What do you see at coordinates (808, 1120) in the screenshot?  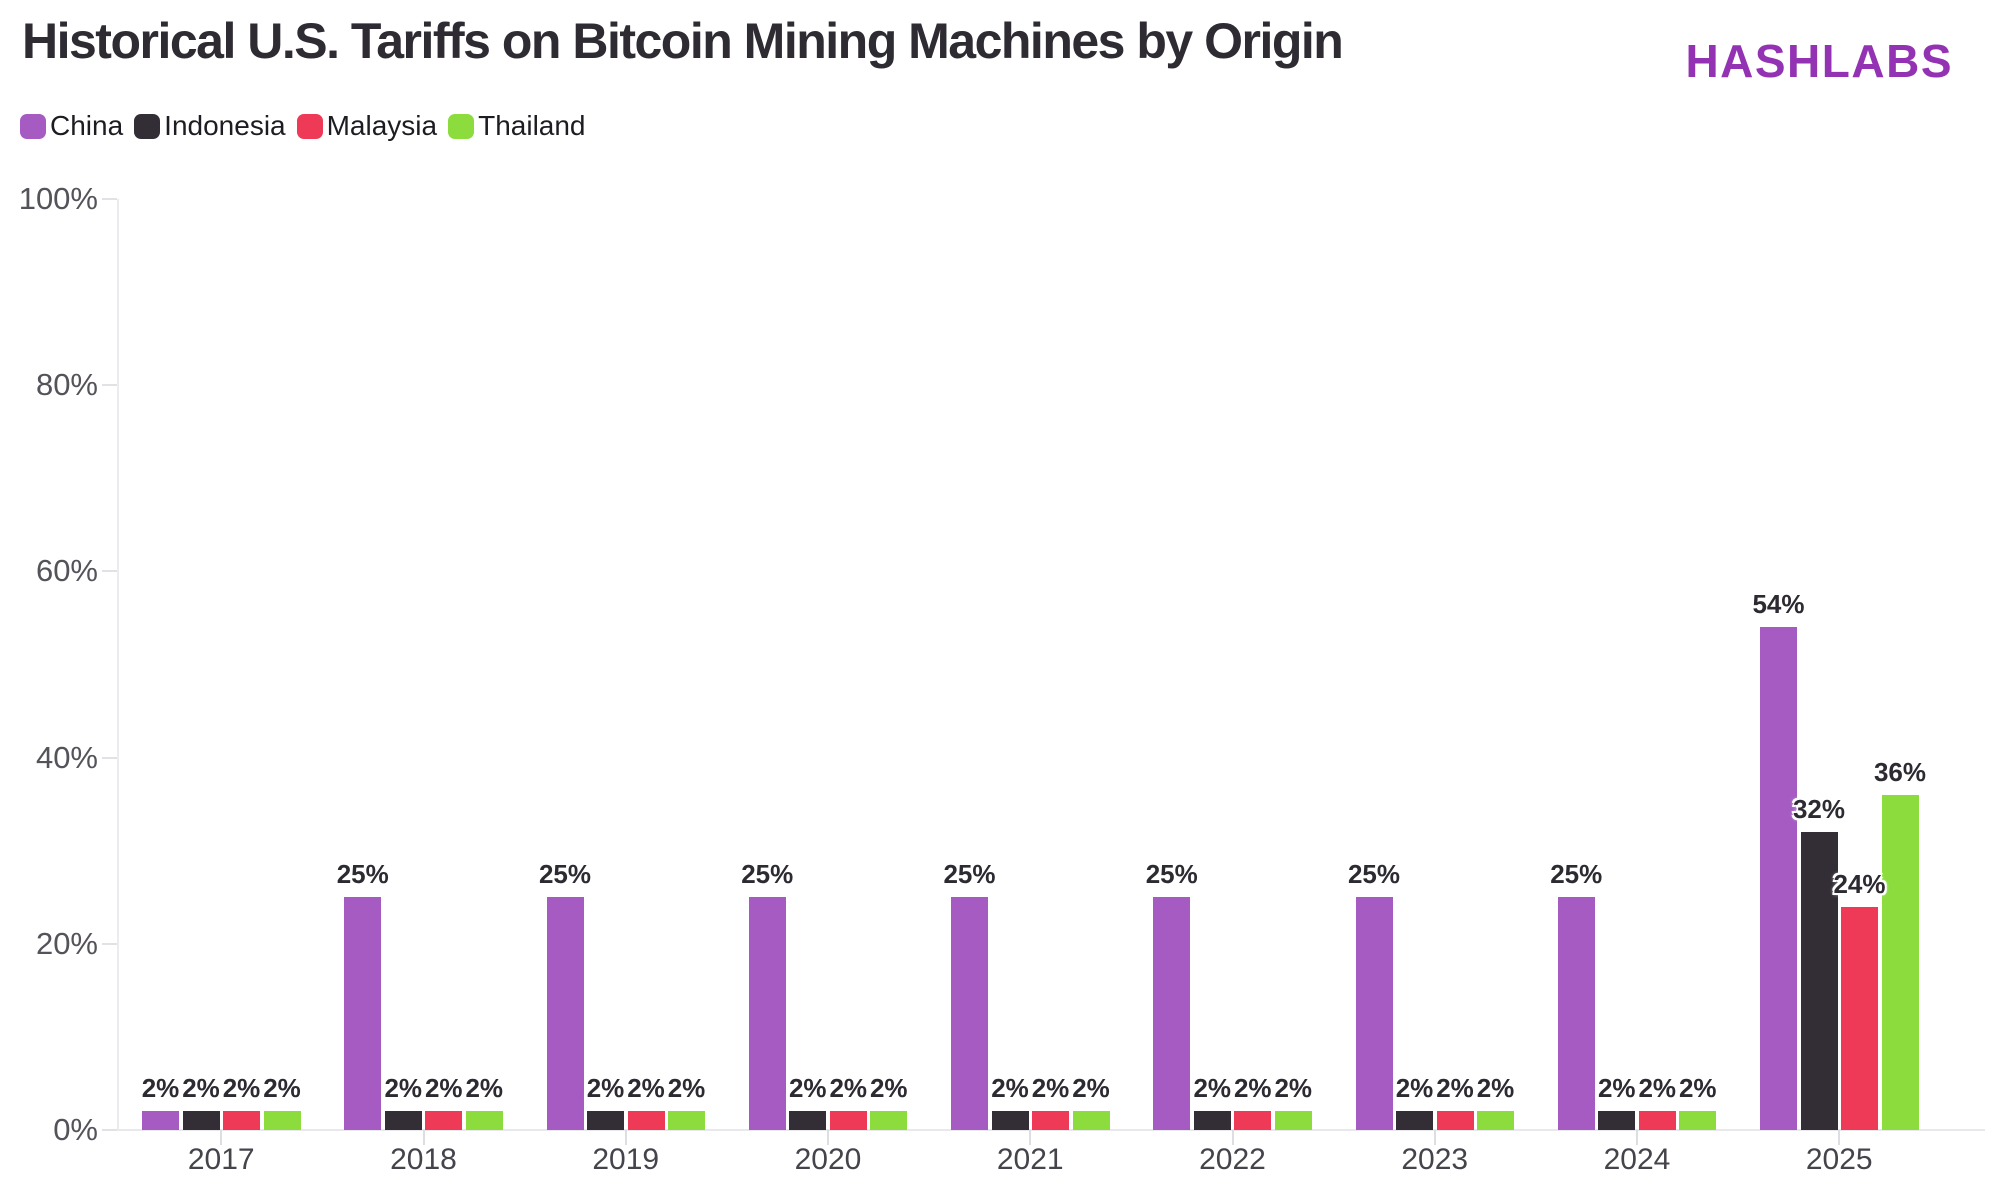 I see `bar-indonesia-2020` at bounding box center [808, 1120].